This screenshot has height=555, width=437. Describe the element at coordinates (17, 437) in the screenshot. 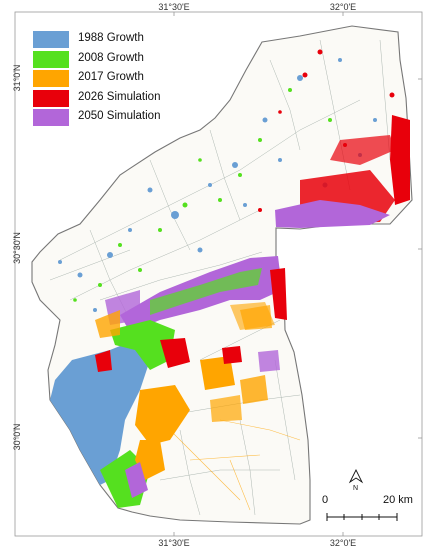

I see `tick-left-30-0n: 30°0'N` at that location.